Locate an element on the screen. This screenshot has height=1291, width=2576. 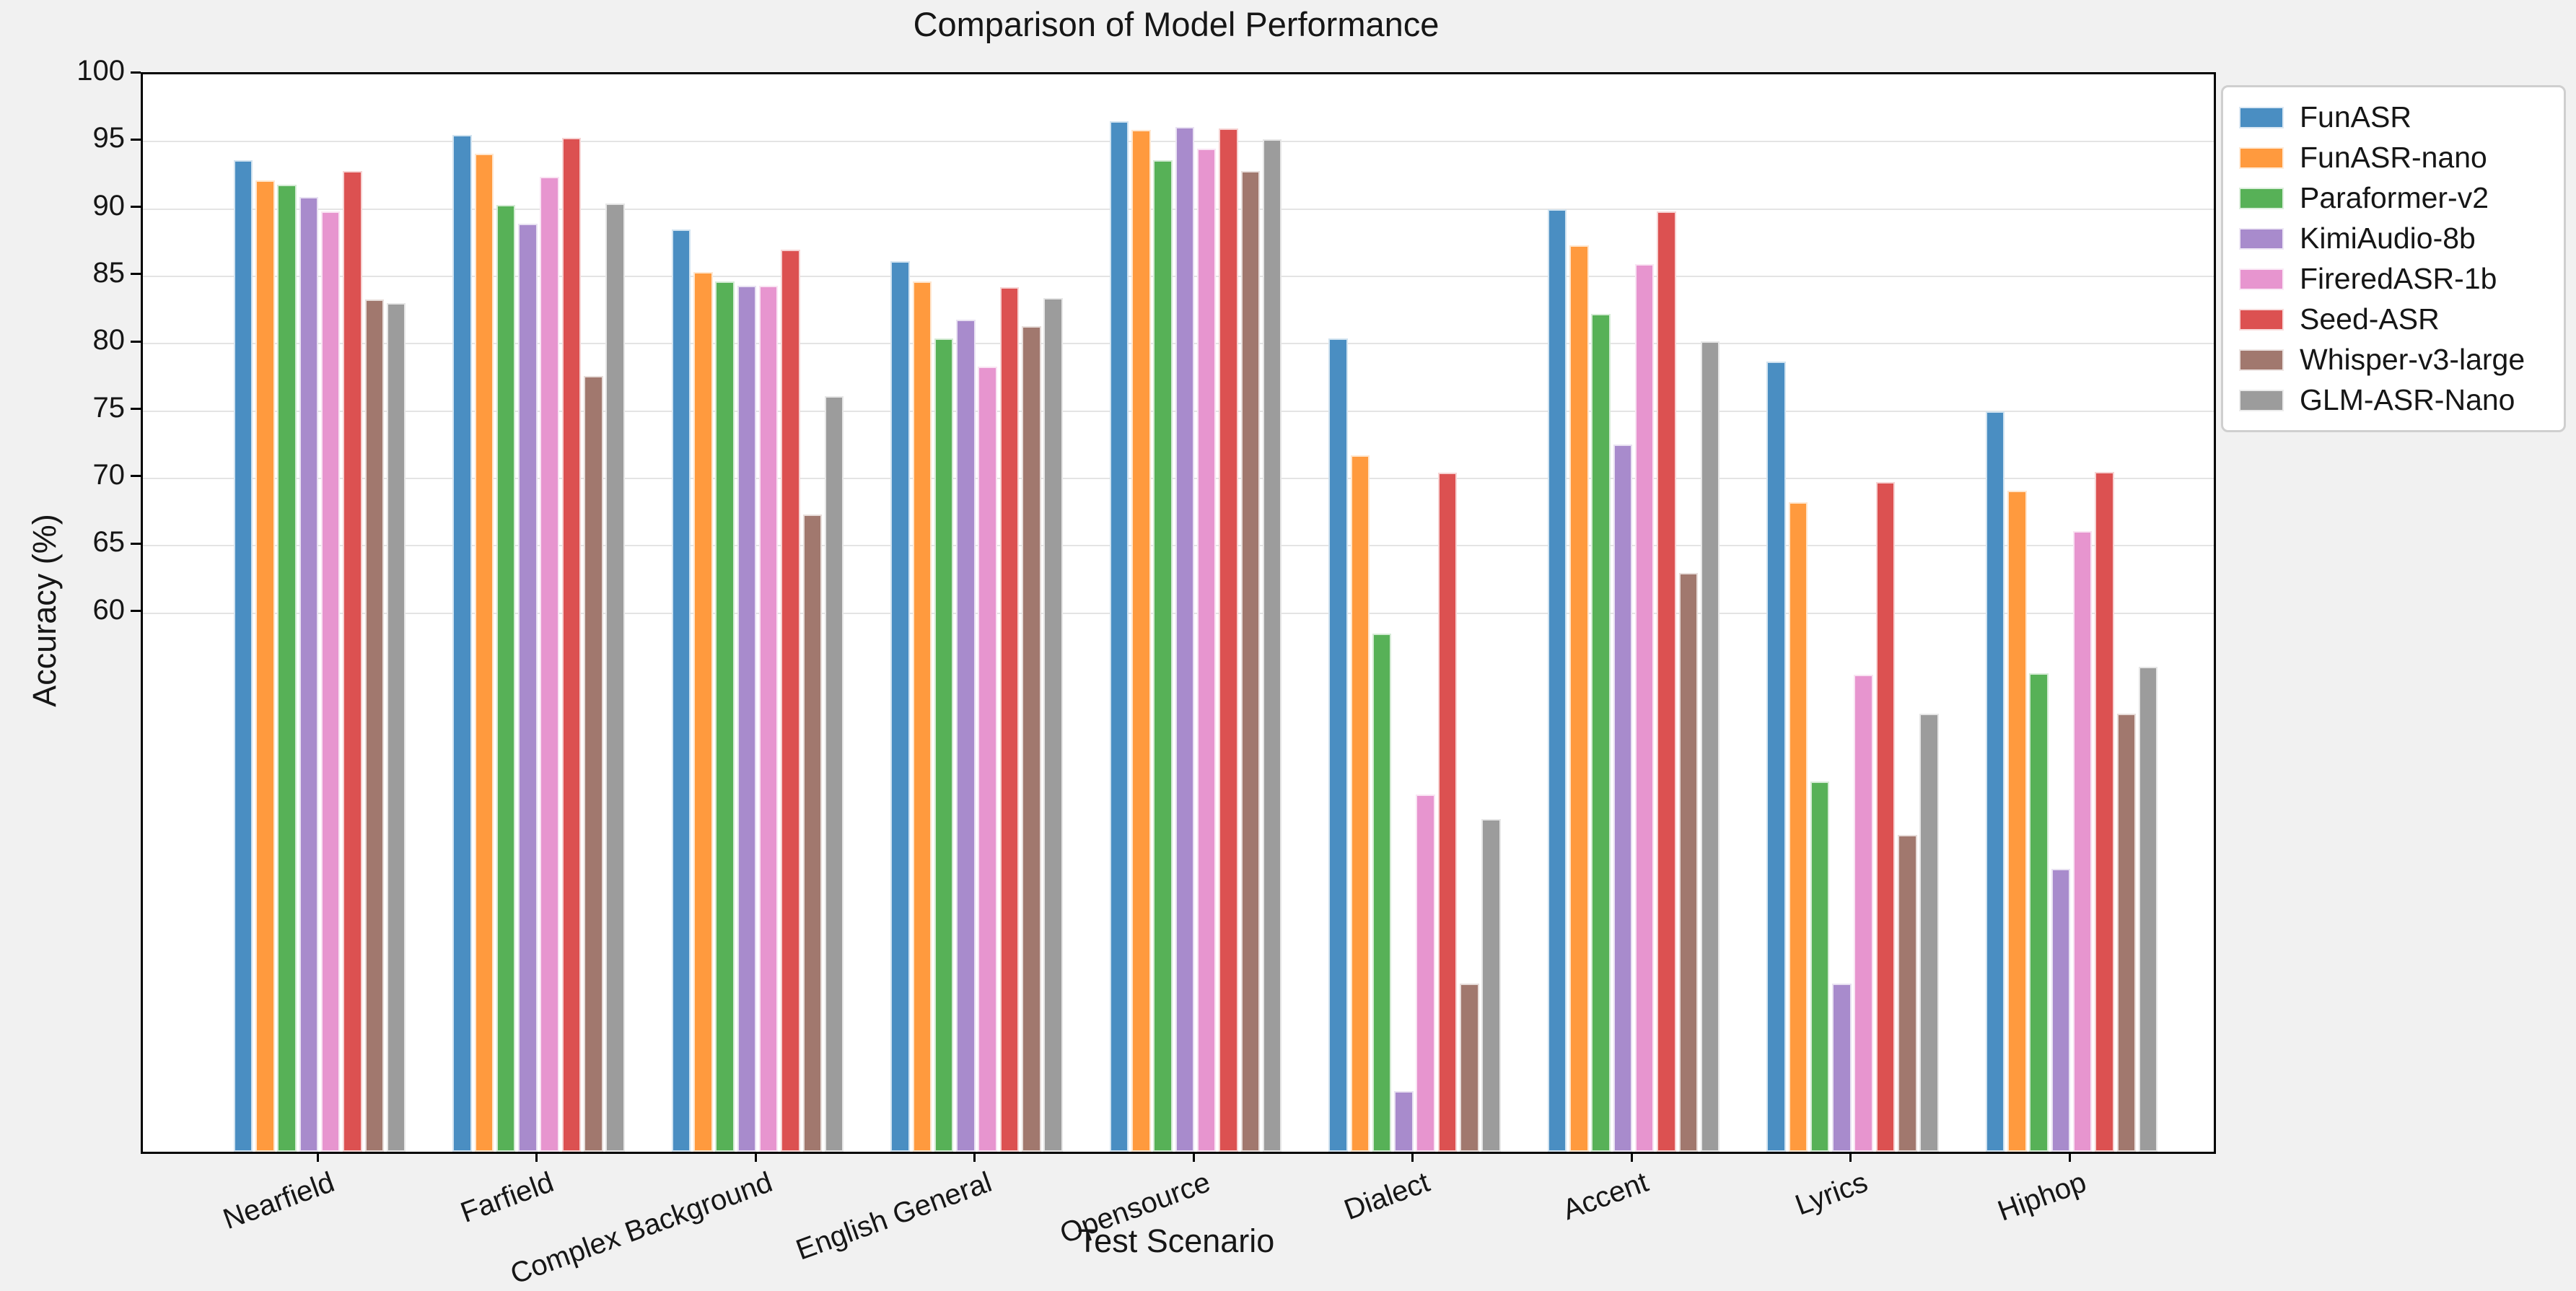
bar-Seed-ASR-Complex Background is located at coordinates (790, 700).